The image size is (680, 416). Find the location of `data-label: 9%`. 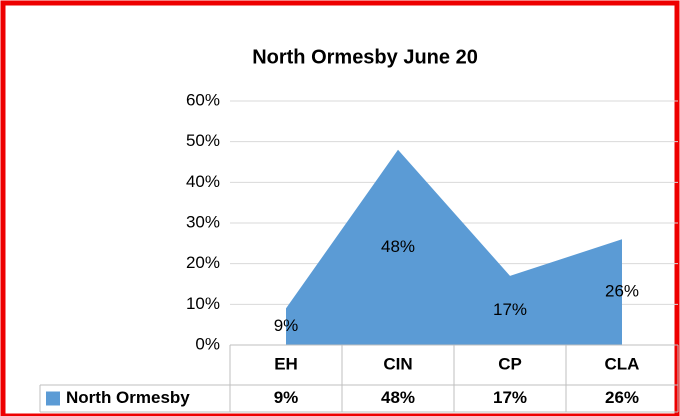

data-label: 9% is located at coordinates (286, 325).